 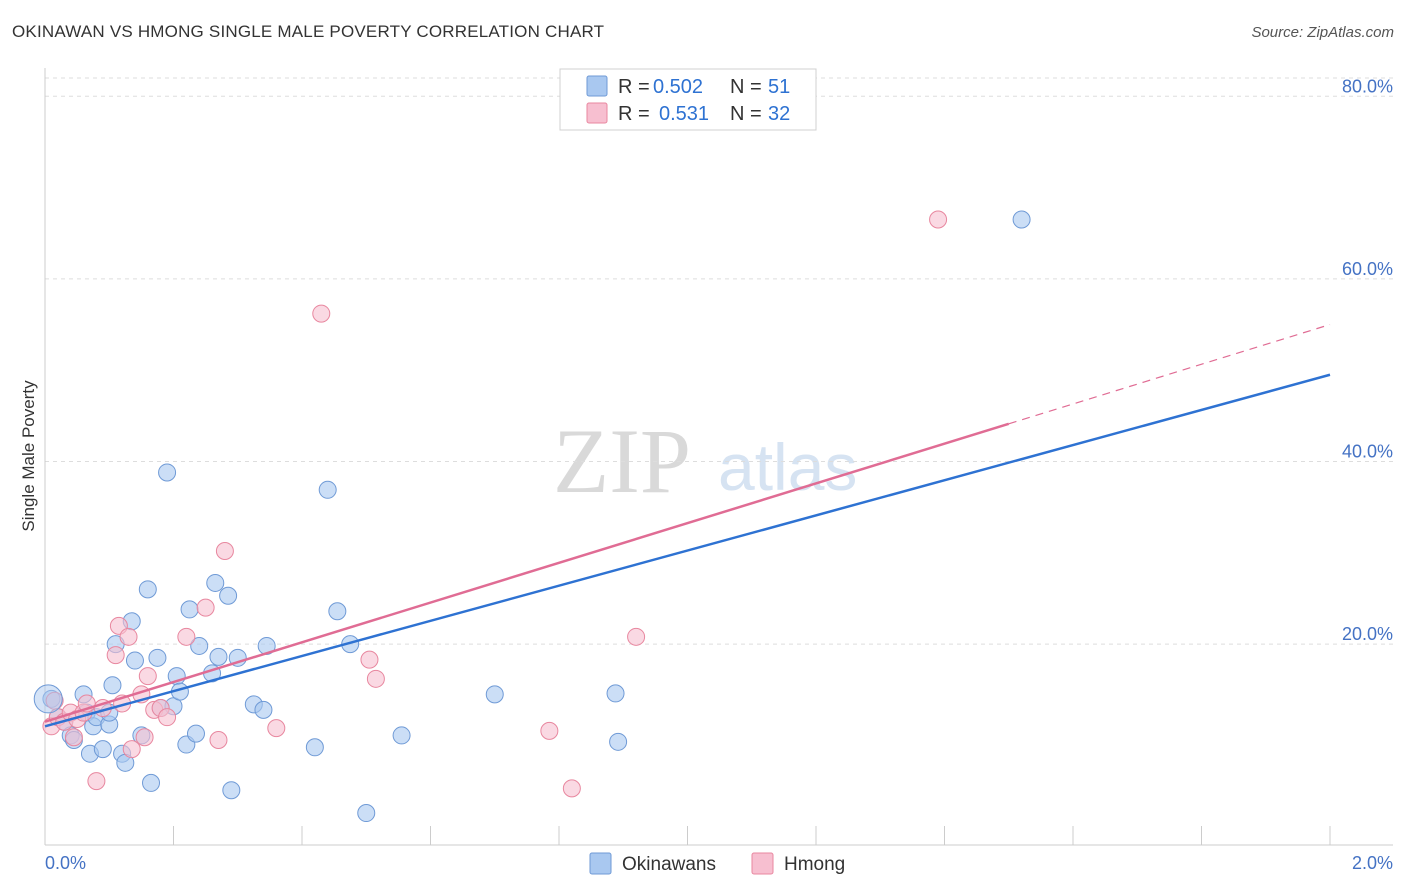 What do you see at coordinates (684, 114) in the screenshot?
I see `hmong-r-value: 0.531` at bounding box center [684, 114].